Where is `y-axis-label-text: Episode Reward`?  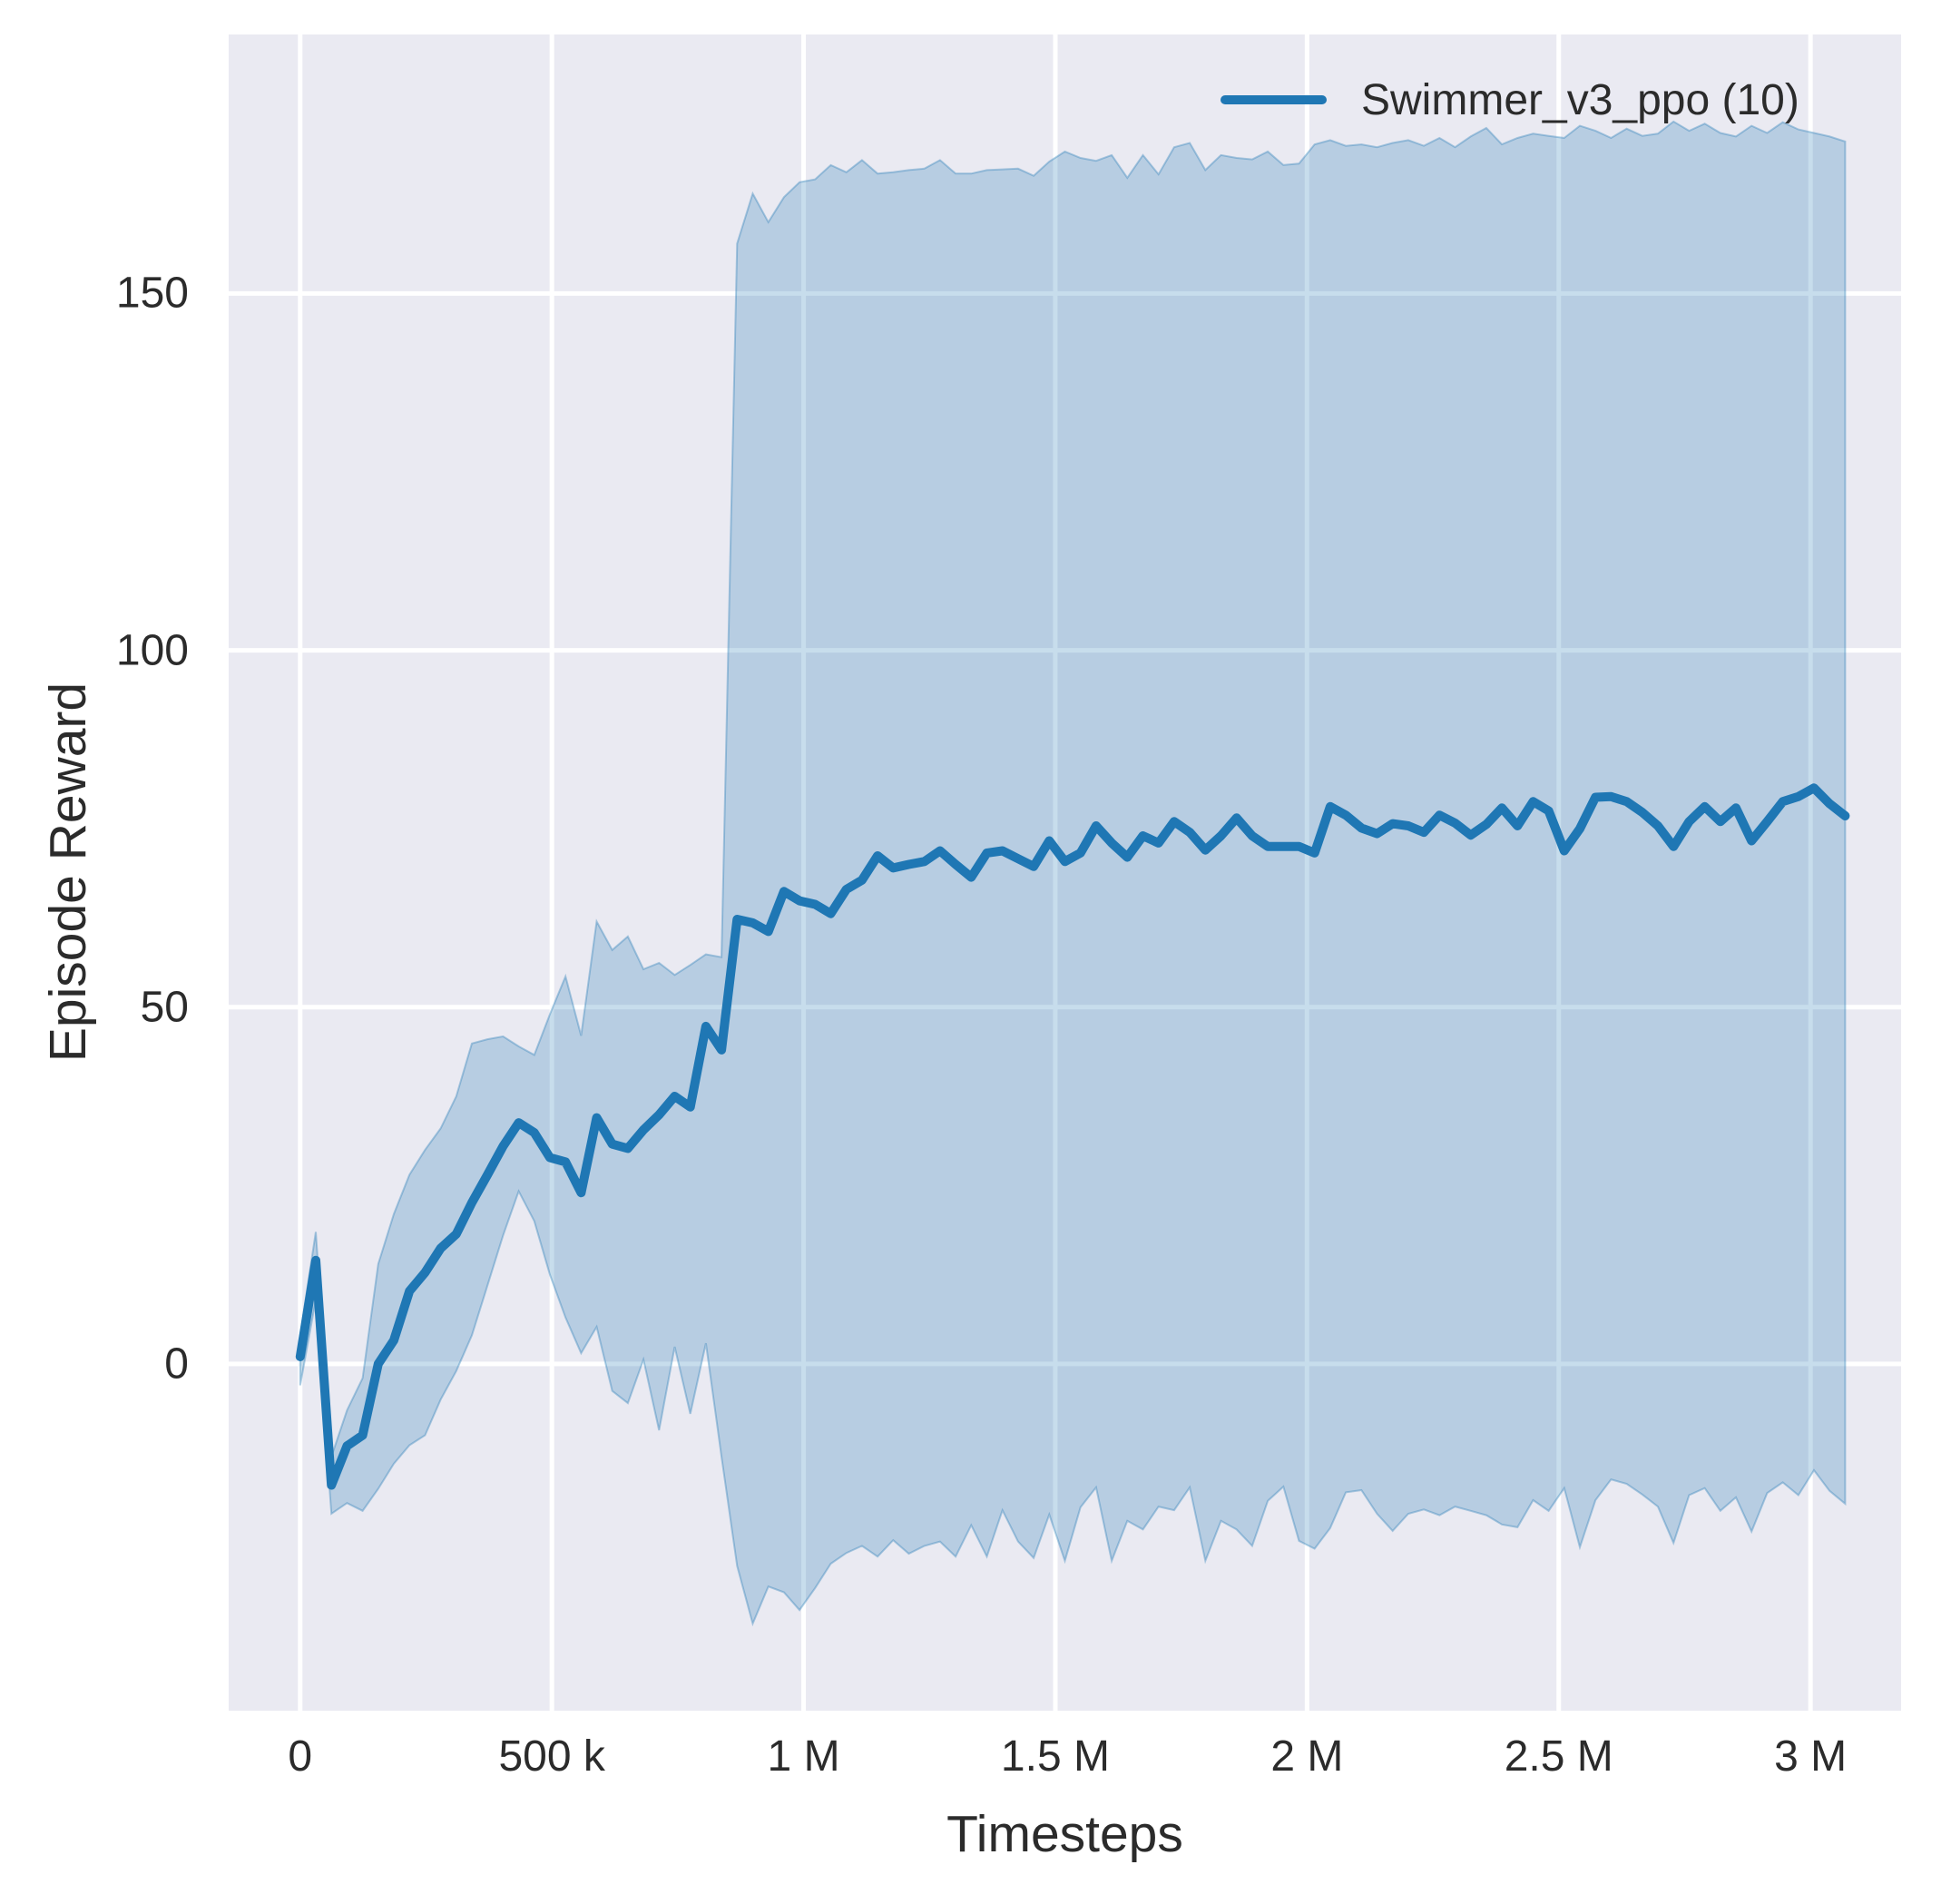 y-axis-label-text: Episode Reward is located at coordinates (68, 873).